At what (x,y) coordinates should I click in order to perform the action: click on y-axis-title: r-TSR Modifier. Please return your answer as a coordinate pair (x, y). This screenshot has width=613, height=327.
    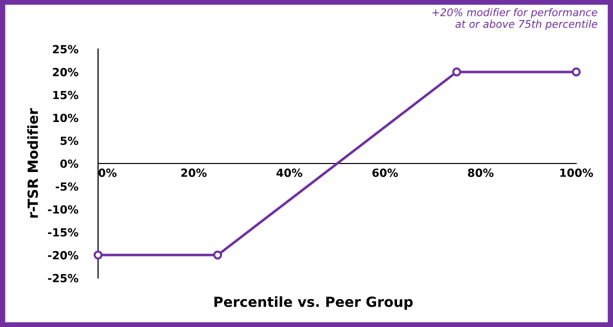
    Looking at the image, I should click on (32, 163).